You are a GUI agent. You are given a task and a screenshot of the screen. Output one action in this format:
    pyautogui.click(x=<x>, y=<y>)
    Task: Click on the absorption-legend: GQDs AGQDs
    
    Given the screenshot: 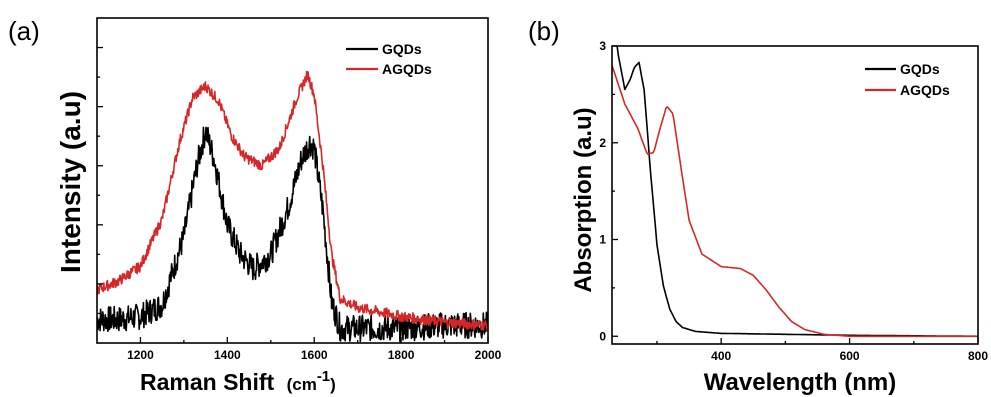 What is the action you would take?
    pyautogui.click(x=907, y=79)
    